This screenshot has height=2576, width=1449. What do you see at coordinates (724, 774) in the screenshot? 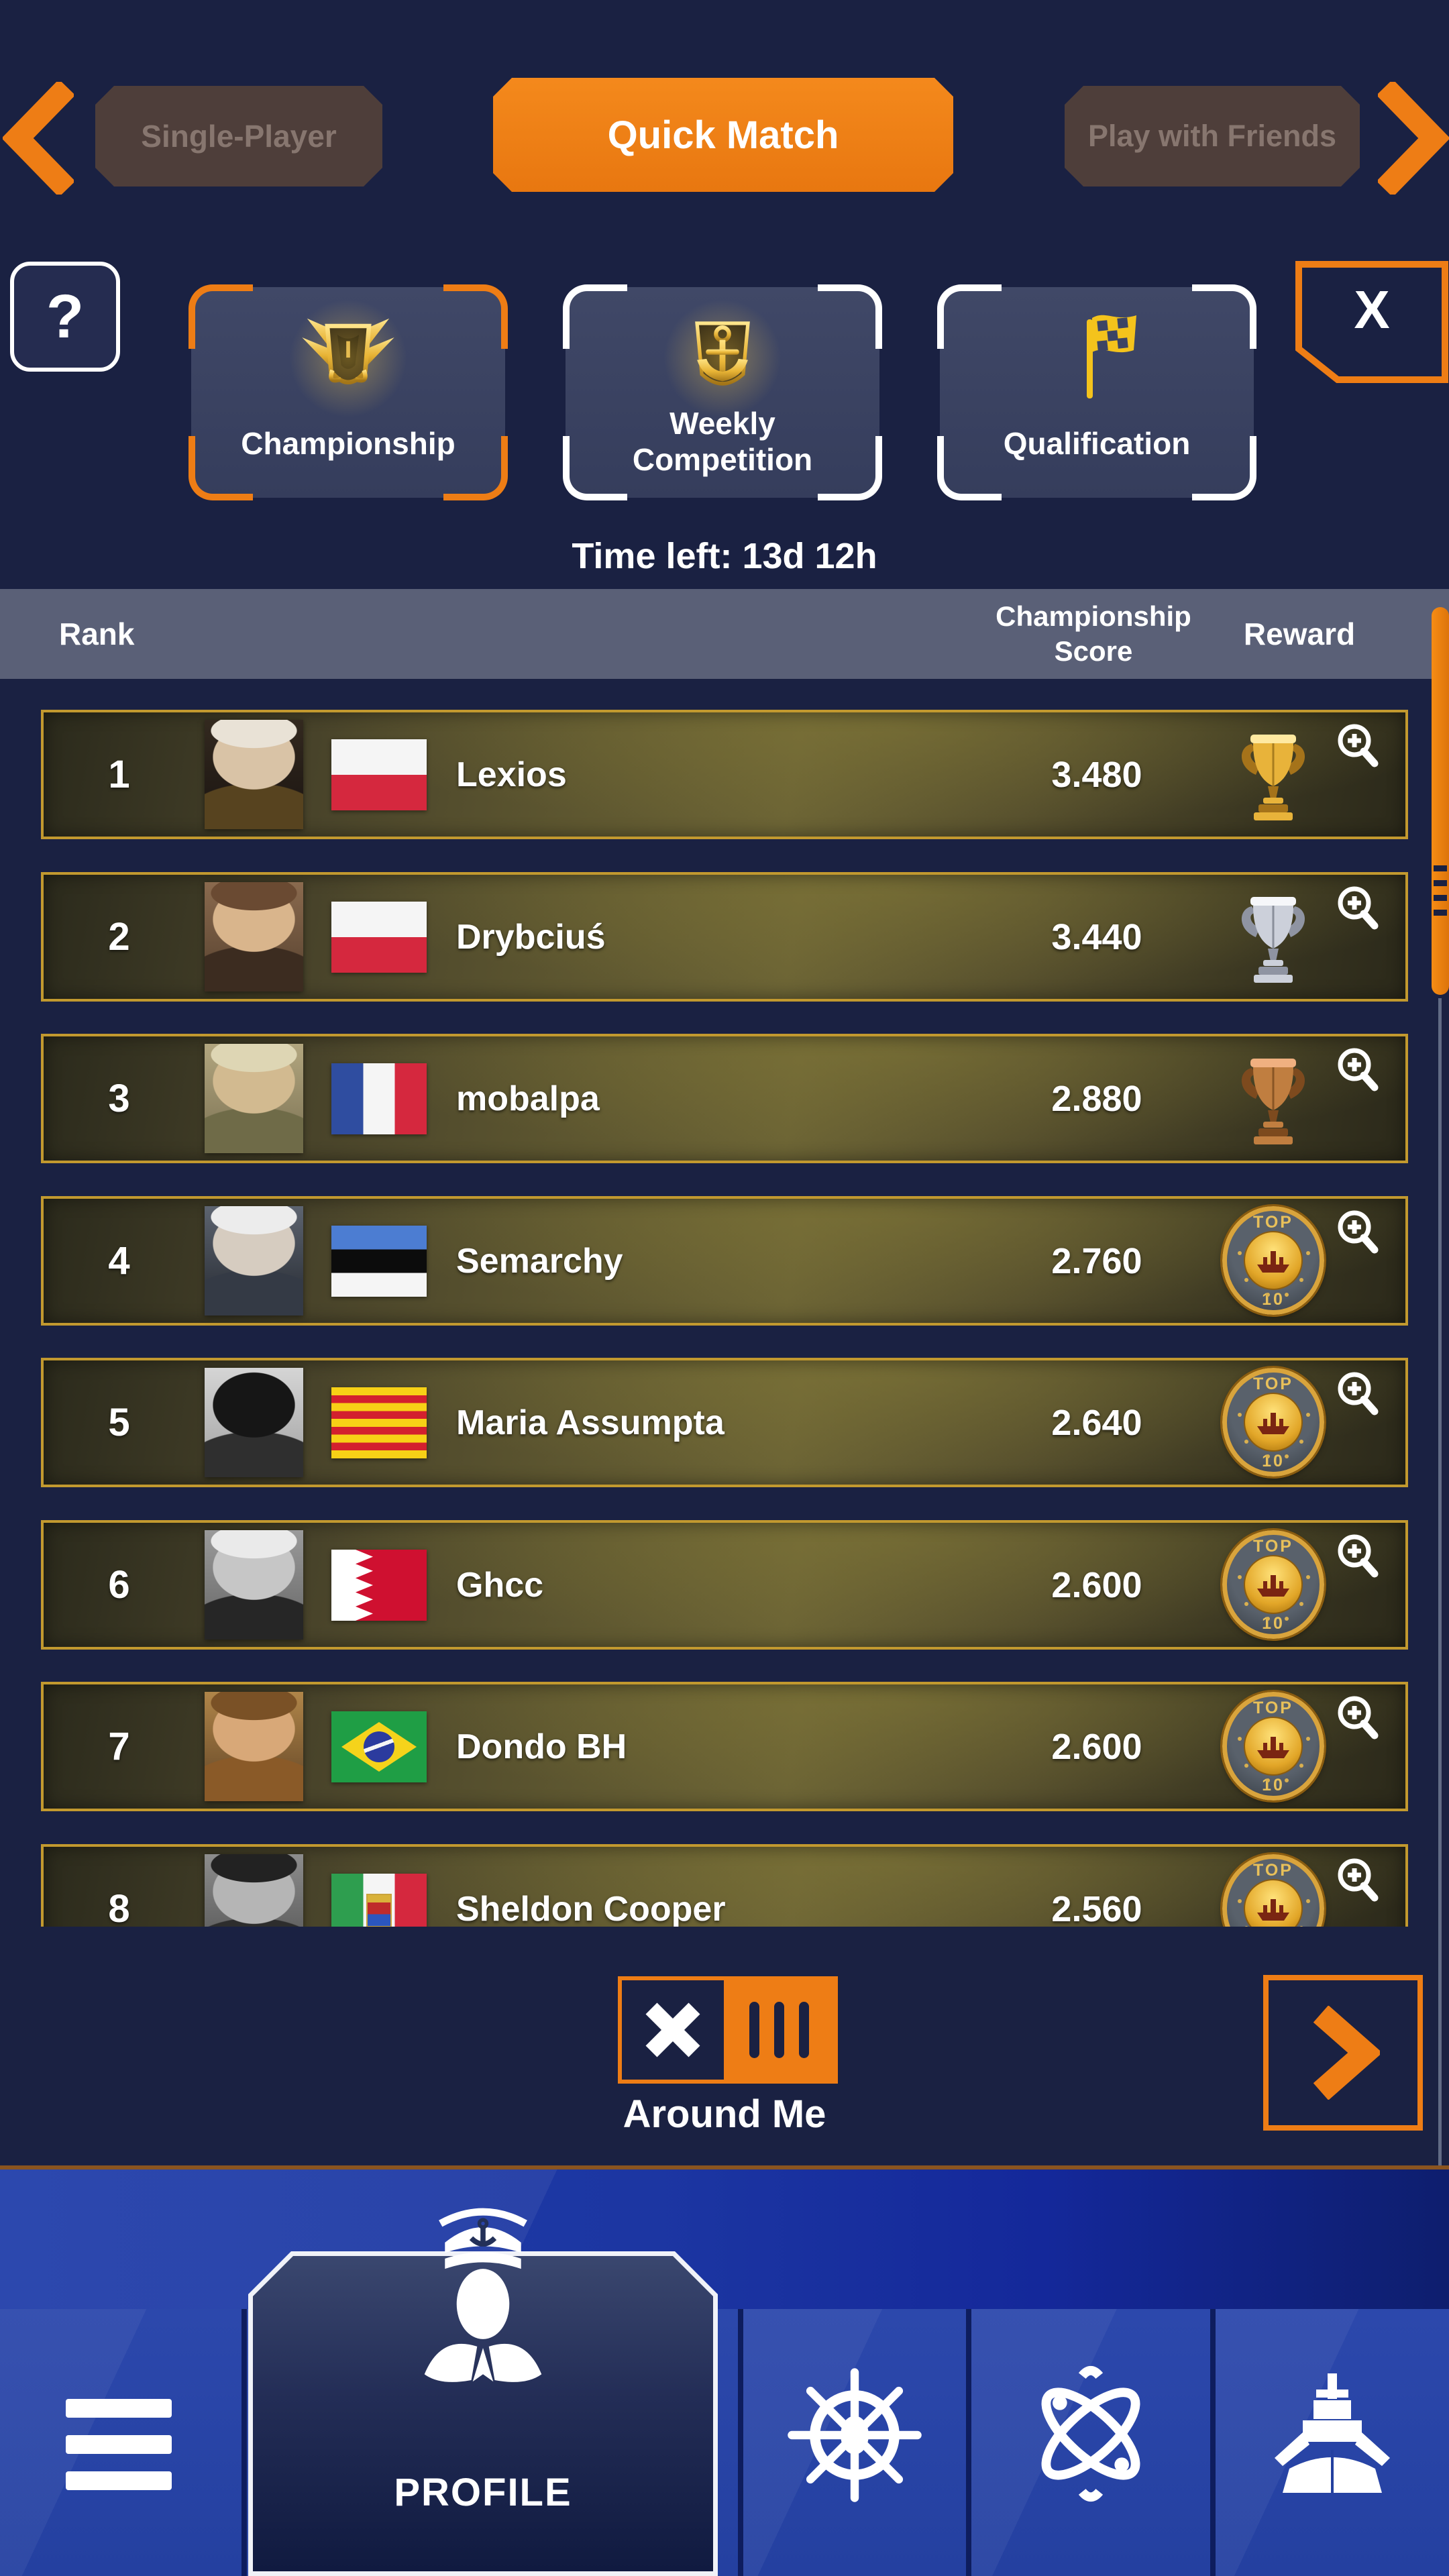
I see `leaderboard-row: 1 Lexios 3.480` at bounding box center [724, 774].